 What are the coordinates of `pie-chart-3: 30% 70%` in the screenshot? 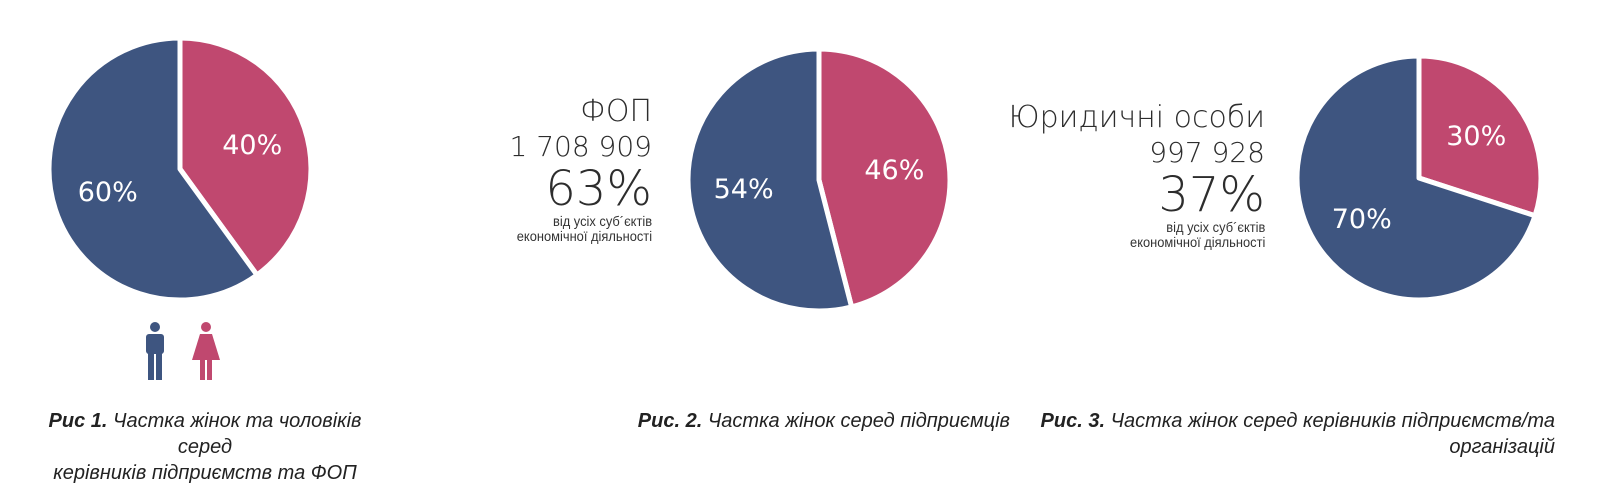 It's located at (1419, 178).